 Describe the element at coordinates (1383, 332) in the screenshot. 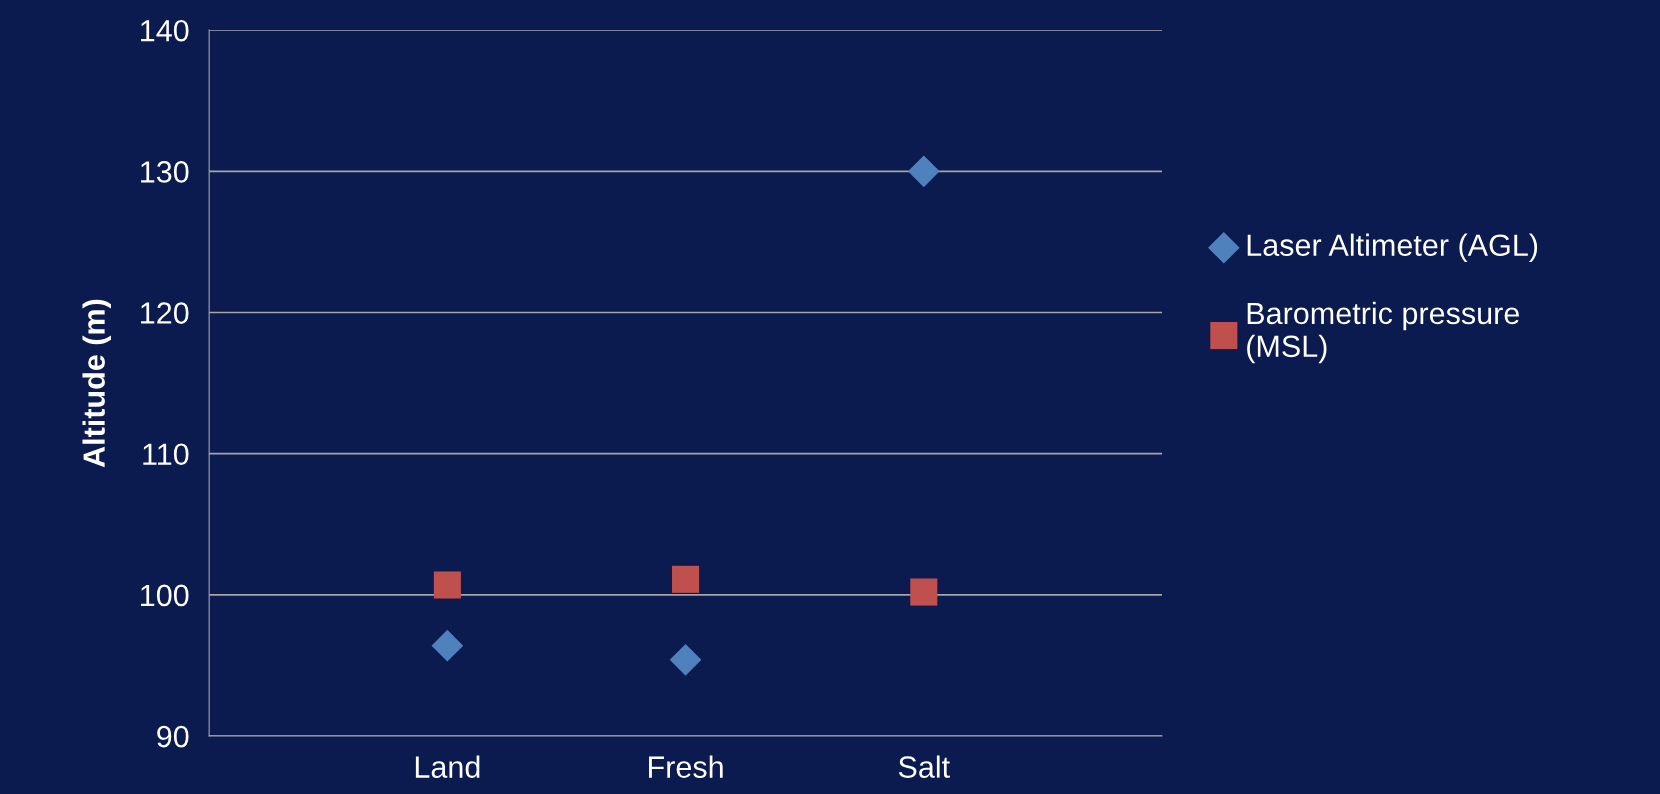

I see `legend-label: Barometric pressure (MSL)` at that location.